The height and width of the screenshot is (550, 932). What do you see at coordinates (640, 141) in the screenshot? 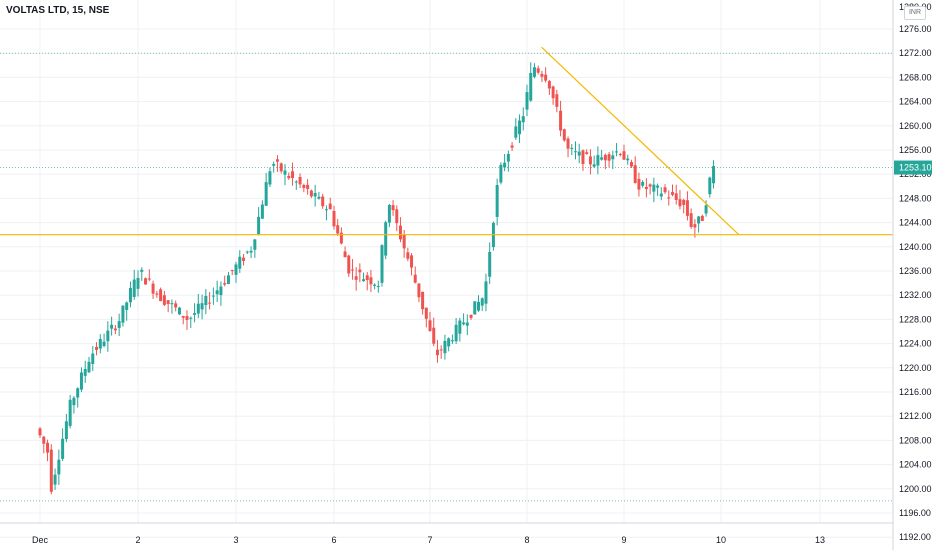
I see `trendline` at bounding box center [640, 141].